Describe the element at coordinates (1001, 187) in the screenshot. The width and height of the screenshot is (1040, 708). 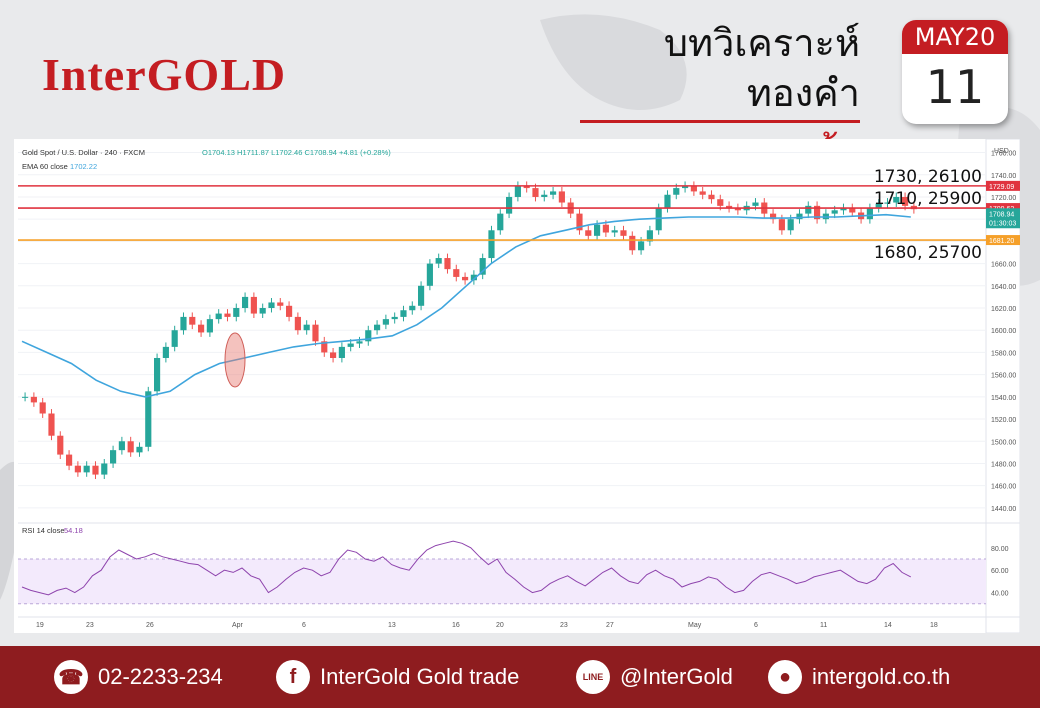
I see `price-tag-label: 1729.09` at that location.